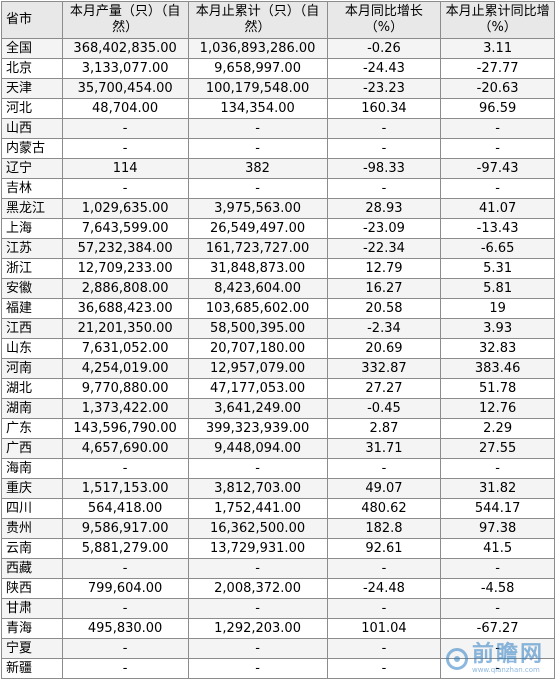 The width and height of the screenshot is (556, 684). I want to click on cumulative-output-cell: 103,685,602.00, so click(257, 308).